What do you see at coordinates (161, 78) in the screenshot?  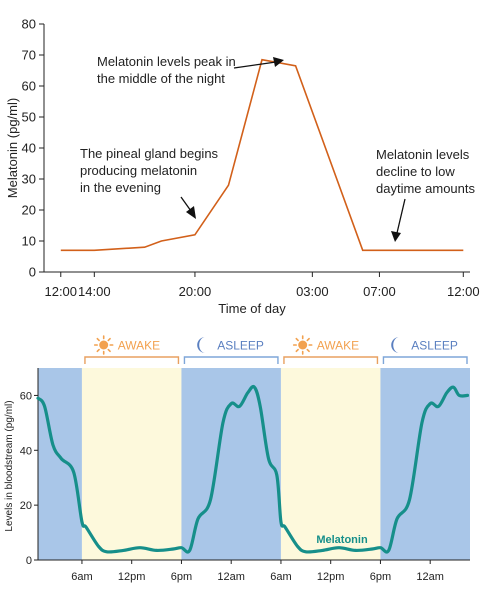 I see `annotation-peak-line-2: the middle of the night` at bounding box center [161, 78].